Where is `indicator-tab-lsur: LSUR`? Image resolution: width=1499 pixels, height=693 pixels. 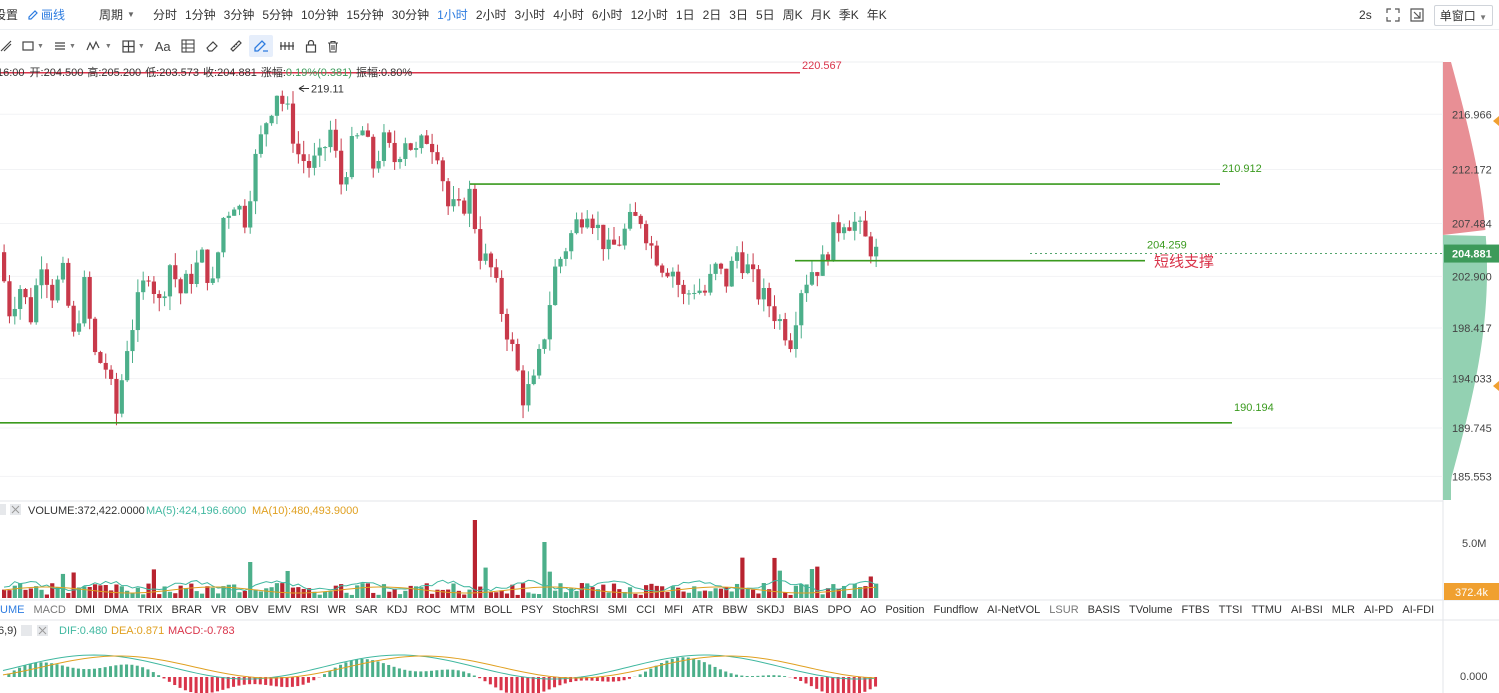 indicator-tab-lsur: LSUR is located at coordinates (1064, 610).